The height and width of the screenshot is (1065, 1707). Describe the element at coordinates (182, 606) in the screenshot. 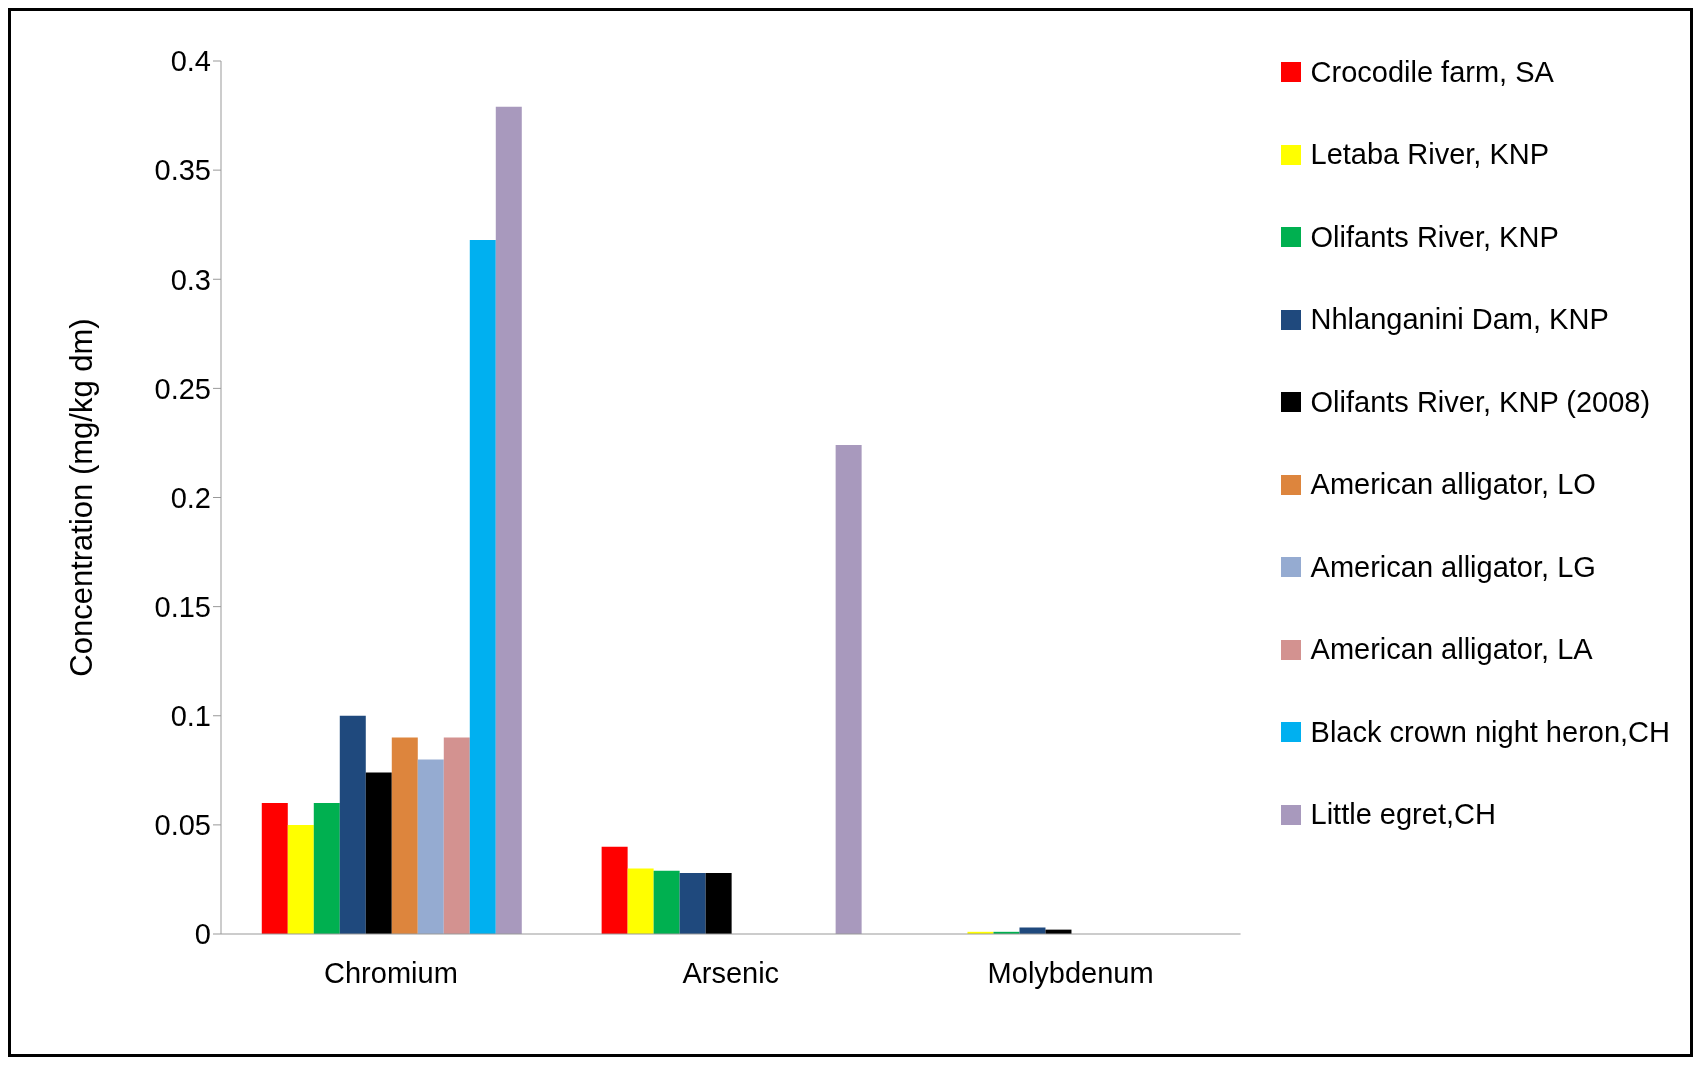

I see `y-tick-label: 0.15` at that location.